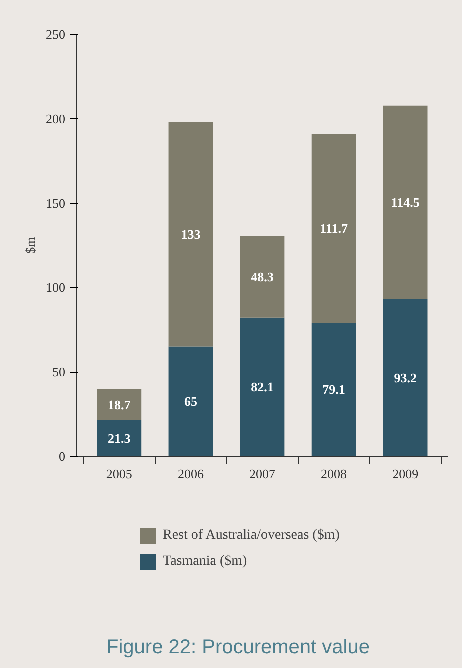 The width and height of the screenshot is (462, 668). I want to click on x-tick-label: 2009, so click(405, 474).